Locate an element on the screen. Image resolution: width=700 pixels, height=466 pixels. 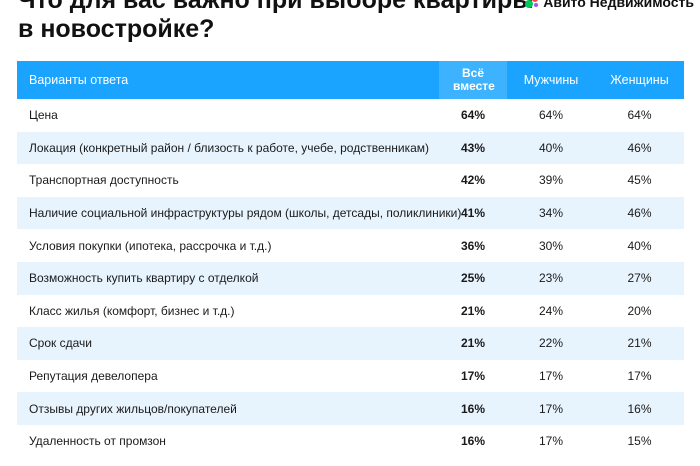
header-total: Всё вместе is located at coordinates (473, 80).